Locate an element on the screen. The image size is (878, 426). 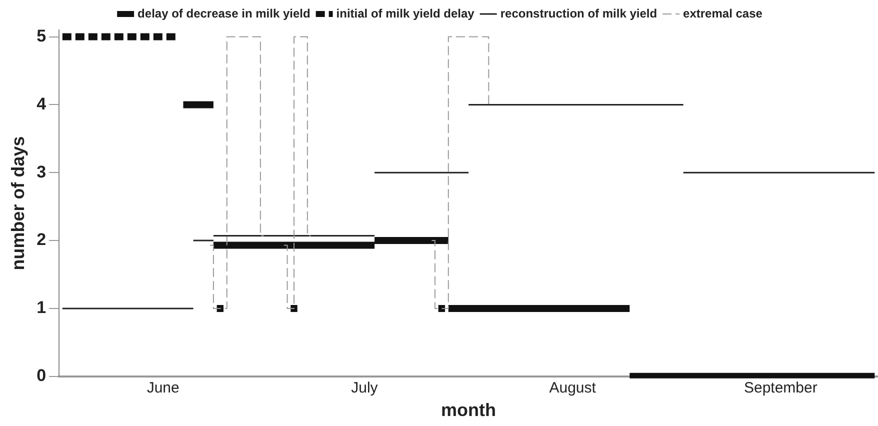
legend-label: extremal case is located at coordinates (723, 13).